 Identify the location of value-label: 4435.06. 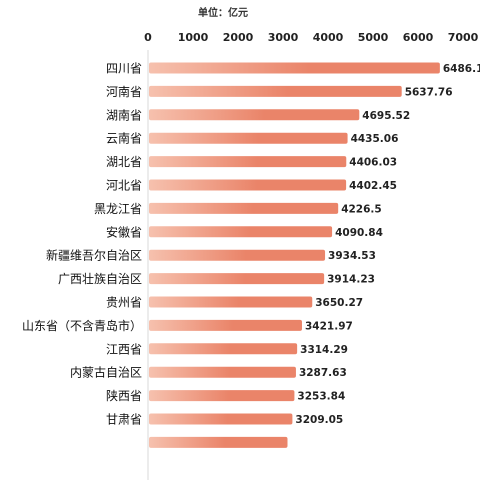
(375, 139).